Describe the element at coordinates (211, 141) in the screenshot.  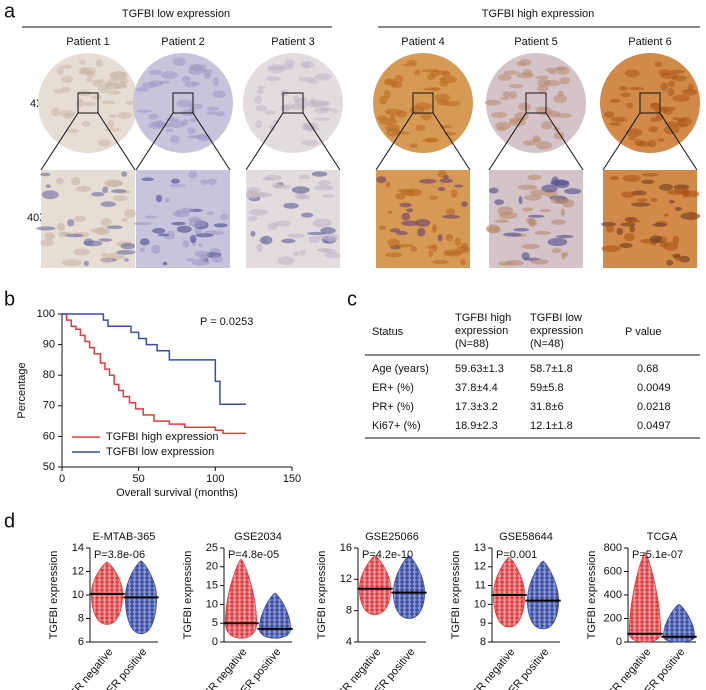
I see `zoom-line` at that location.